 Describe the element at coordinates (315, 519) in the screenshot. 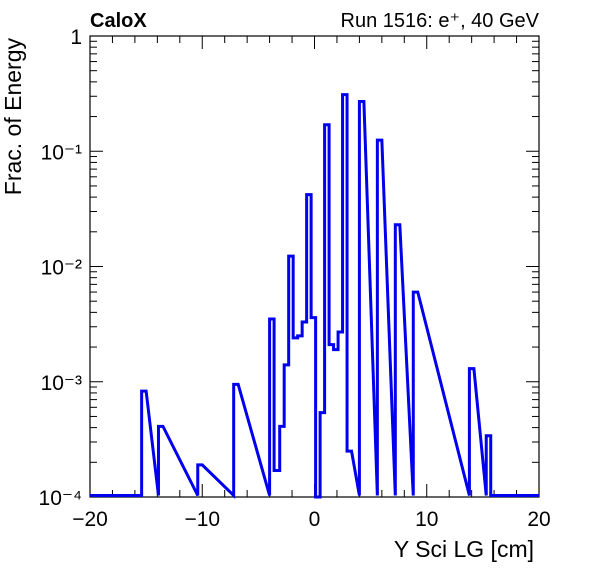

I see `x-tick-label: 0` at that location.